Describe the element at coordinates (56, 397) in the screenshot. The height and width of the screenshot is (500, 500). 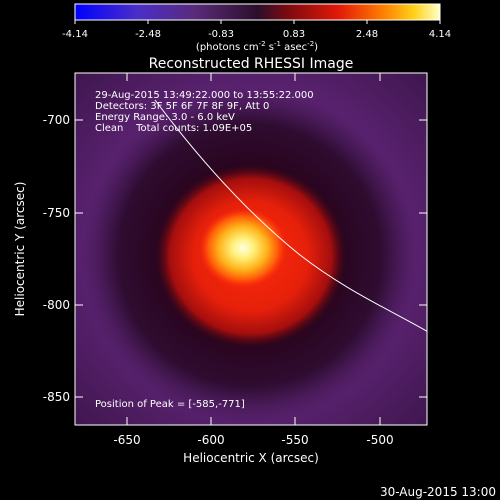
I see `y-tick-label: -850` at that location.